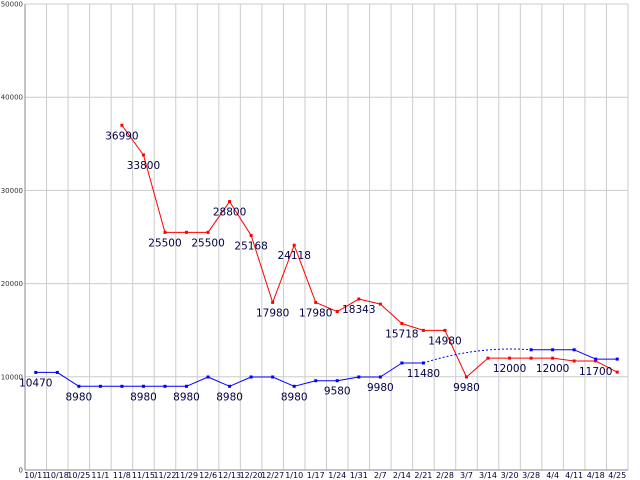  Describe the element at coordinates (12, 238) in the screenshot. I see `y-axis-ticks: 0 10000 20000 30000 40000 50000` at that location.